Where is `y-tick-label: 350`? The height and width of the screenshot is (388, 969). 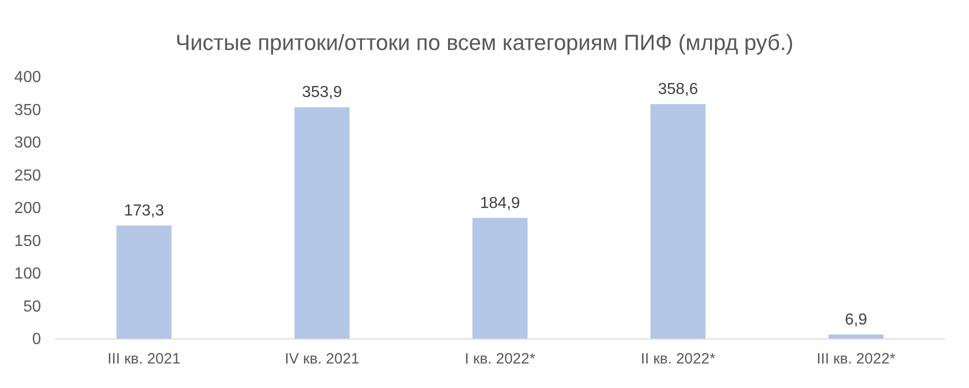
y-tick-label: 350 is located at coordinates (28, 110).